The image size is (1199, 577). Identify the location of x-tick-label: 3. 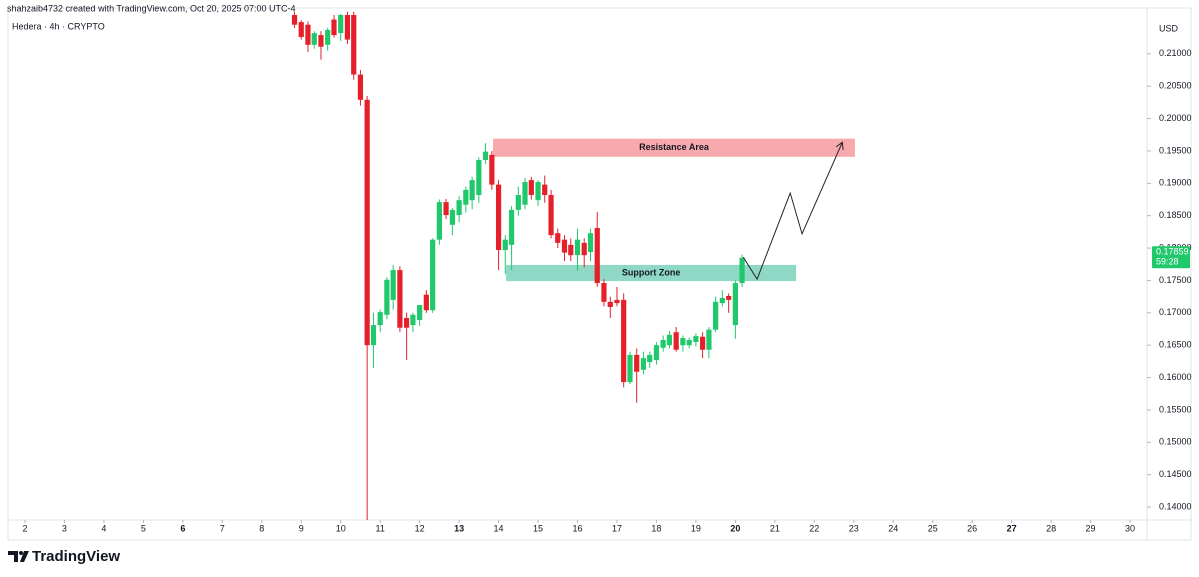
(64, 528).